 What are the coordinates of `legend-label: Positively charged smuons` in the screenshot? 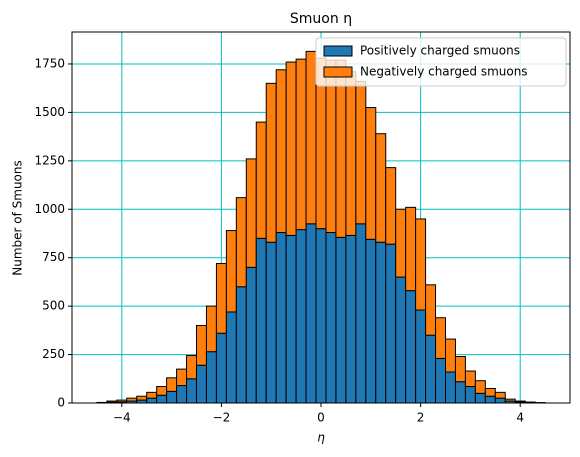 It's located at (440, 51).